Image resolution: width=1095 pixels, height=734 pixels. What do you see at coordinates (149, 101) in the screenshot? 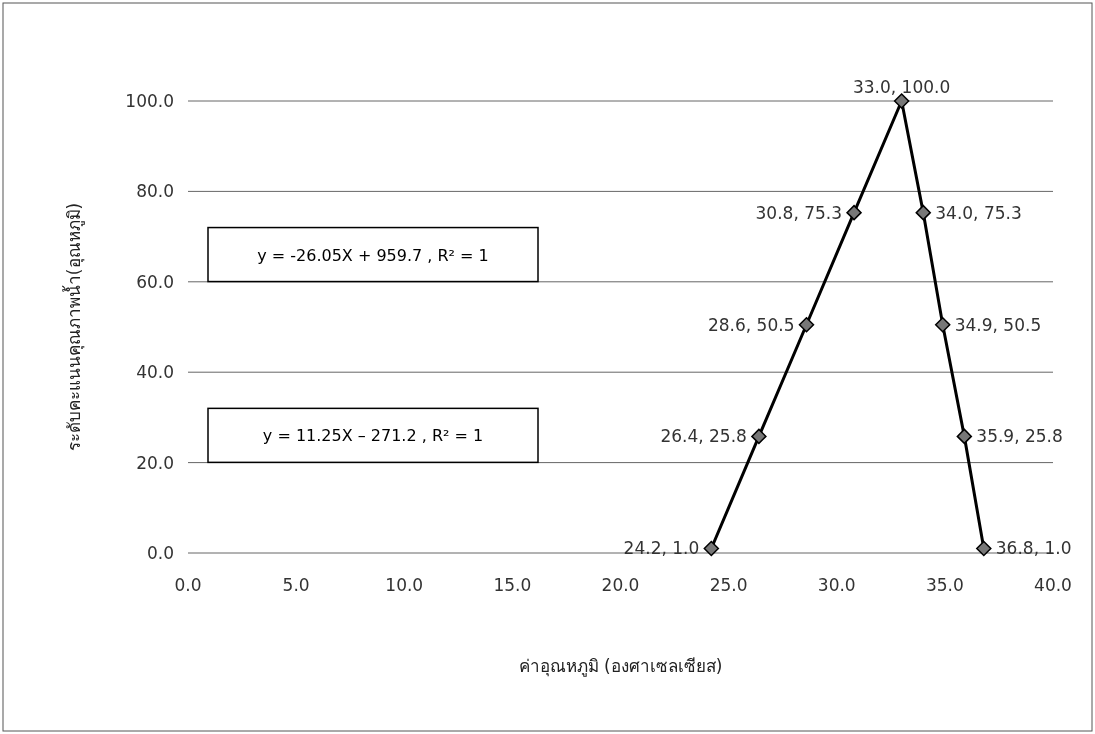
I see `y-tick-label: 100.0` at bounding box center [149, 101].